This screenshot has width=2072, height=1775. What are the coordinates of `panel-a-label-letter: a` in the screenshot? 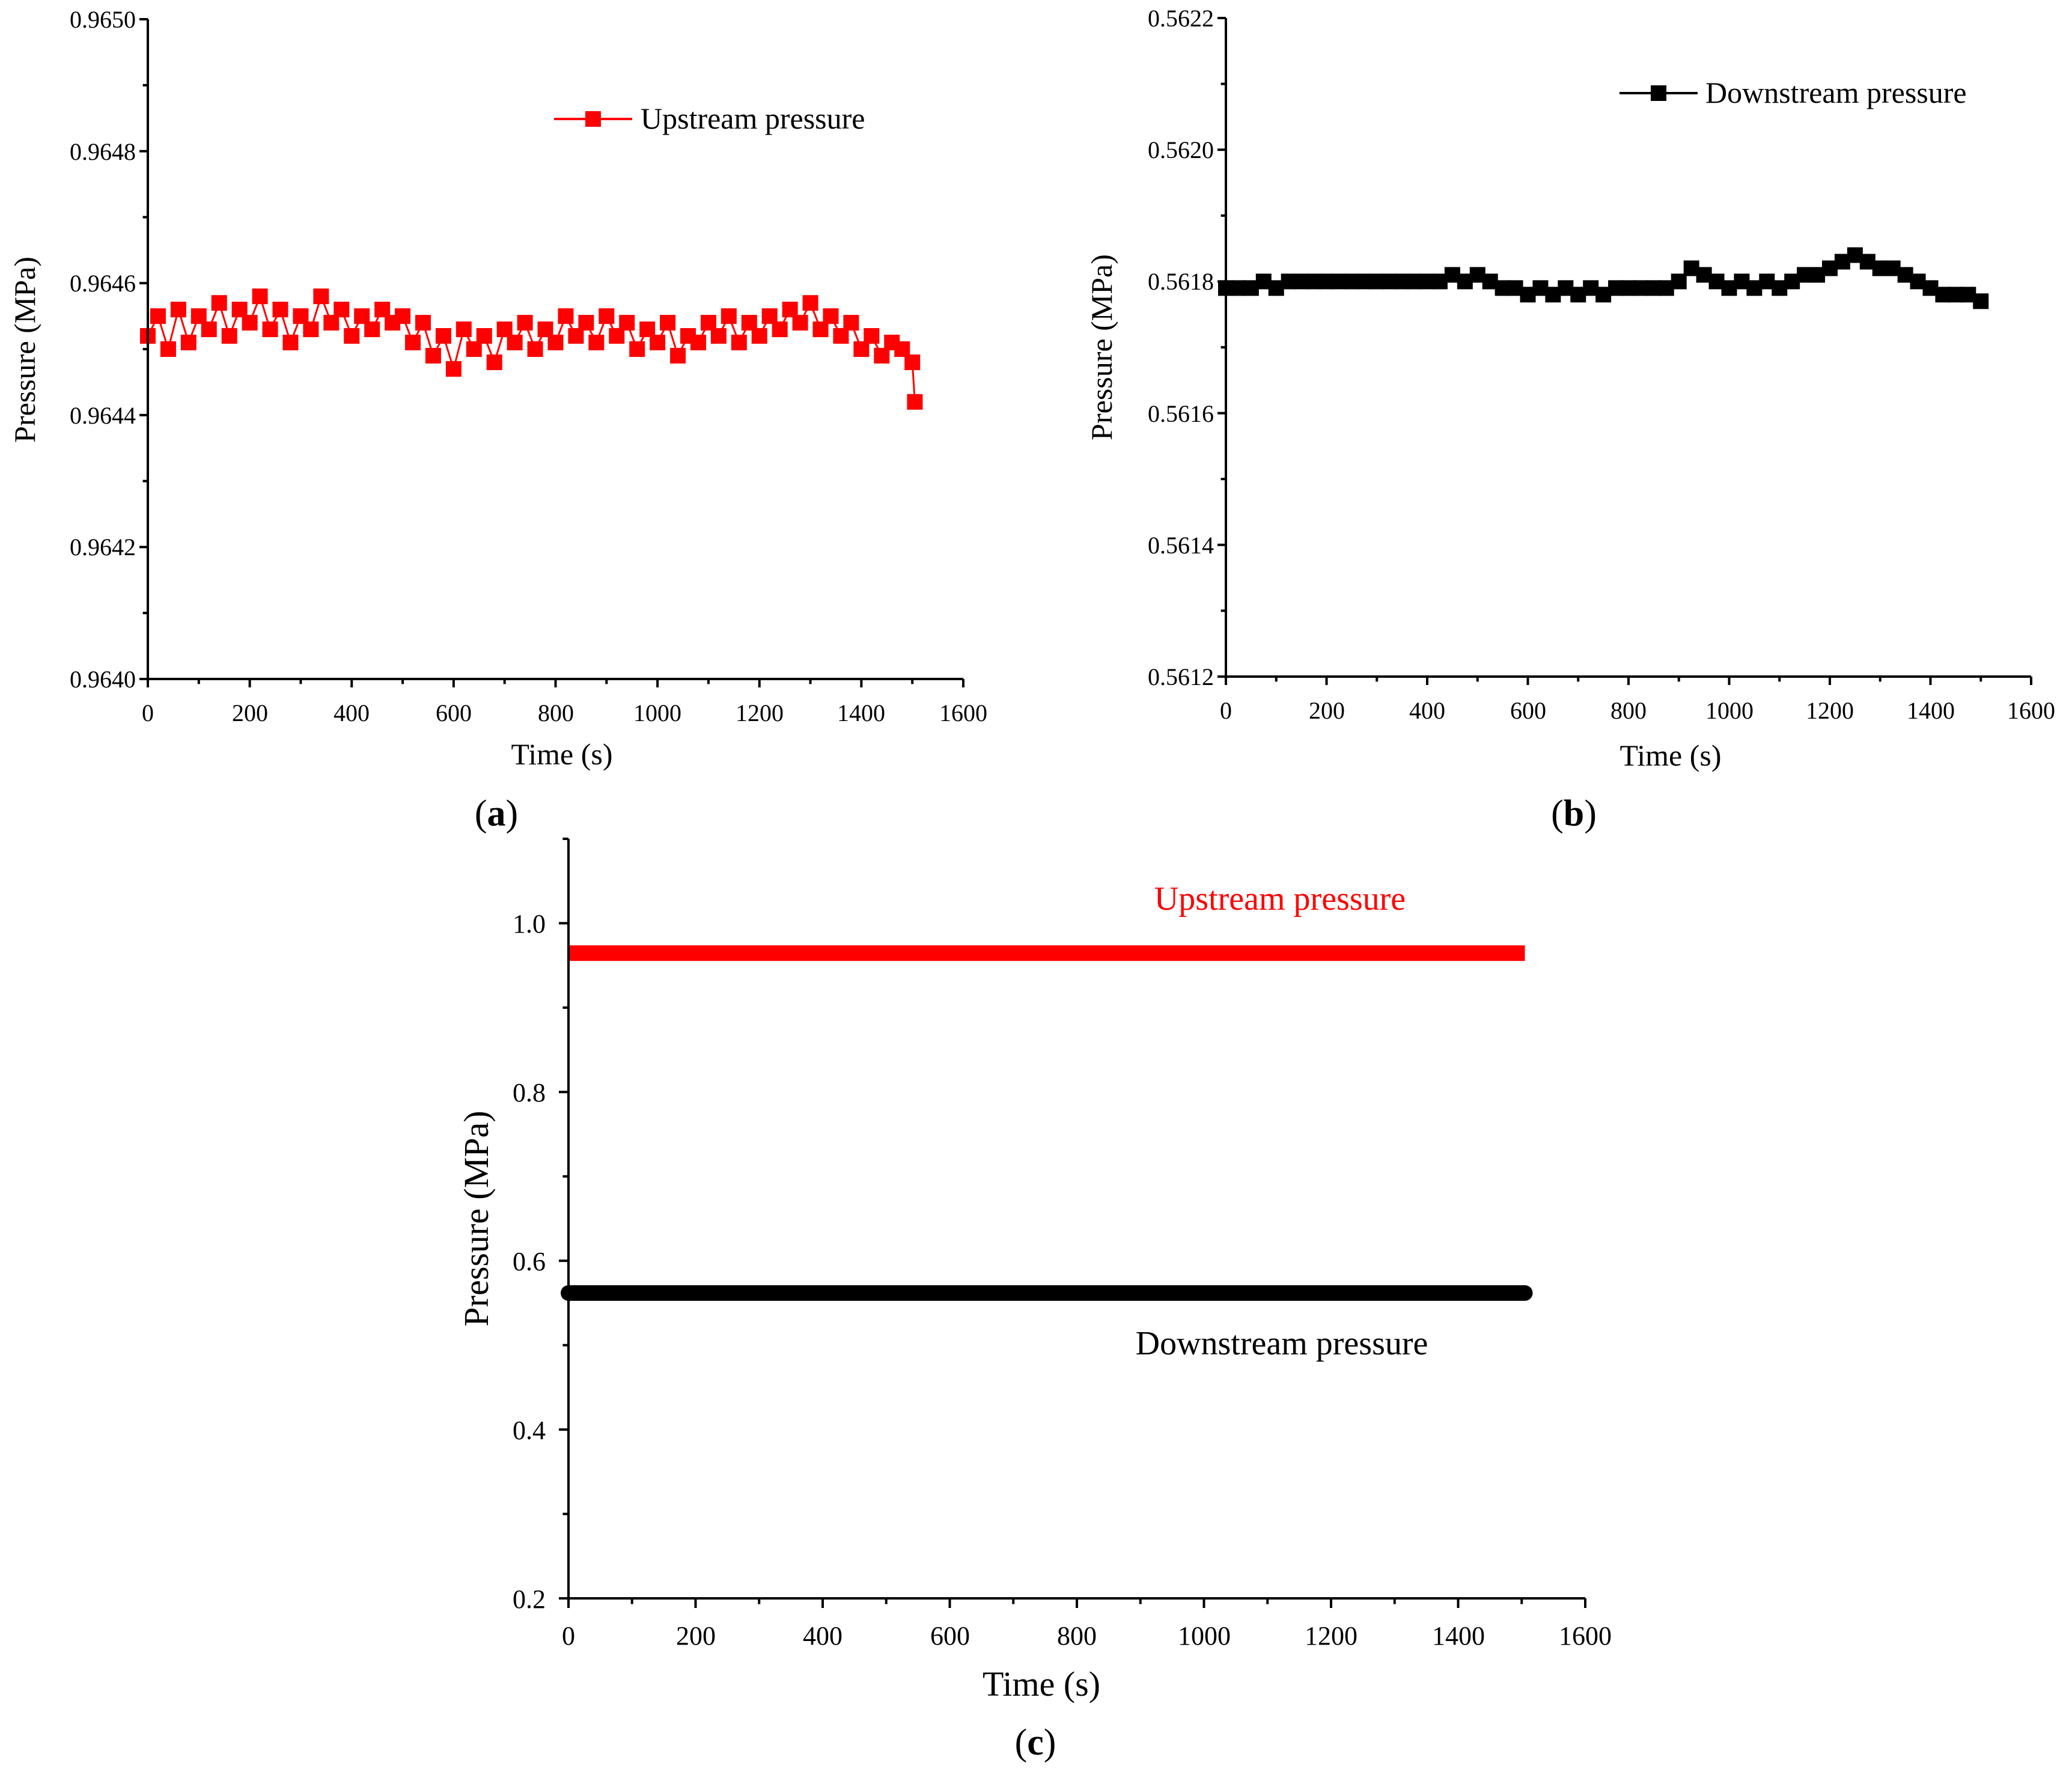 It's located at (496, 813).